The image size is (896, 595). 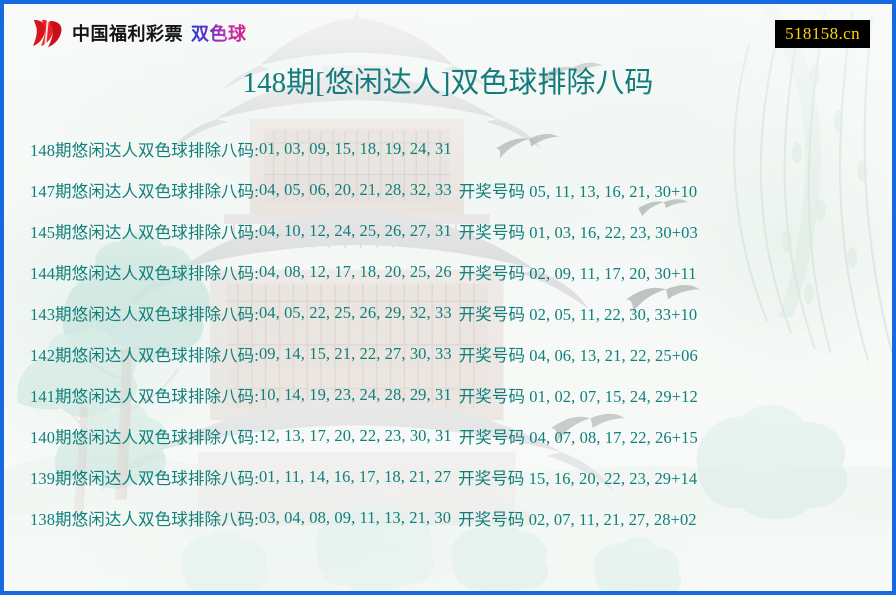 What do you see at coordinates (144, 314) in the screenshot?
I see `row-label: 143期悠闲达人双色球排除八码:` at bounding box center [144, 314].